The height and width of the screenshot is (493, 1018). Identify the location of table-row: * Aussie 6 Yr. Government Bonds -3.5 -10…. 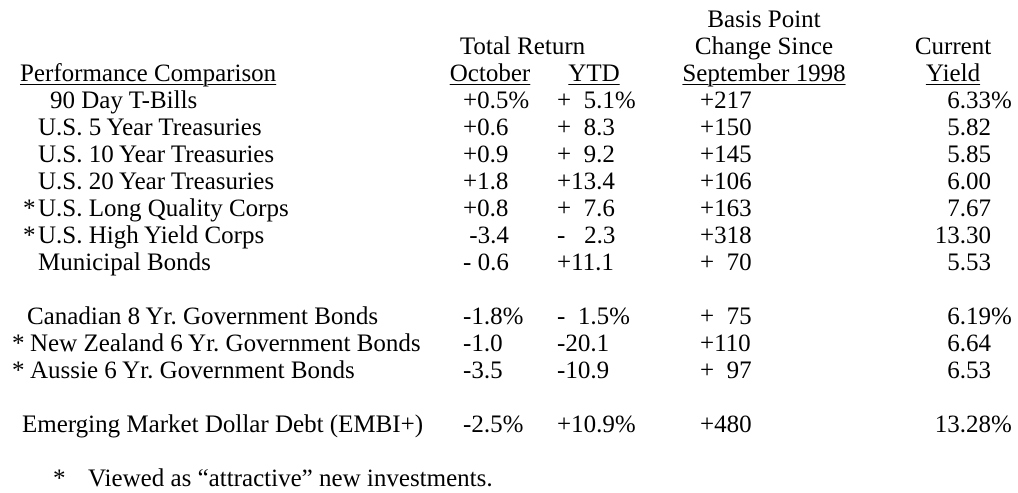
(509, 370).